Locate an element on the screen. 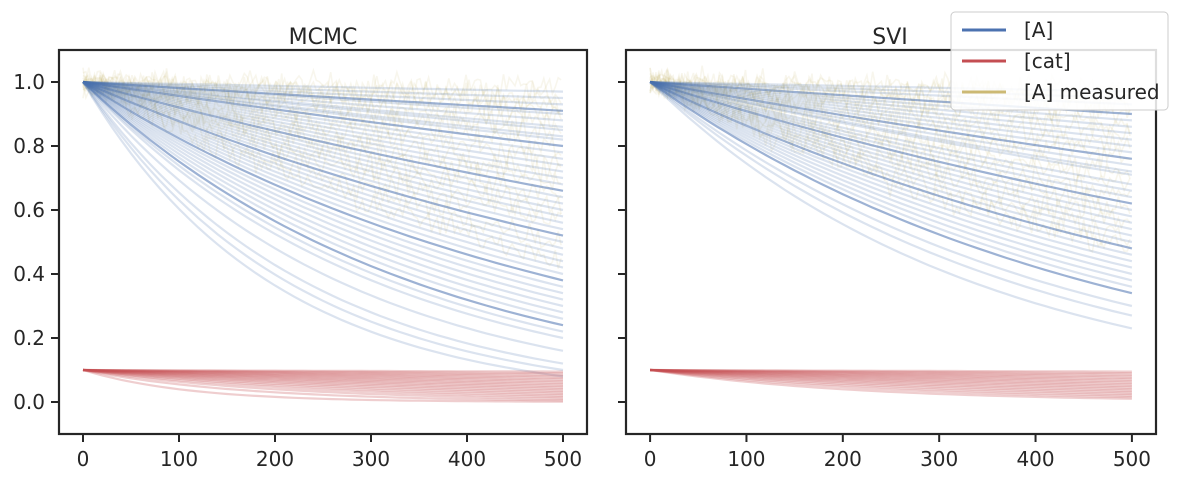  mcmc-x-tick-label-0: 0 is located at coordinates (83, 459).